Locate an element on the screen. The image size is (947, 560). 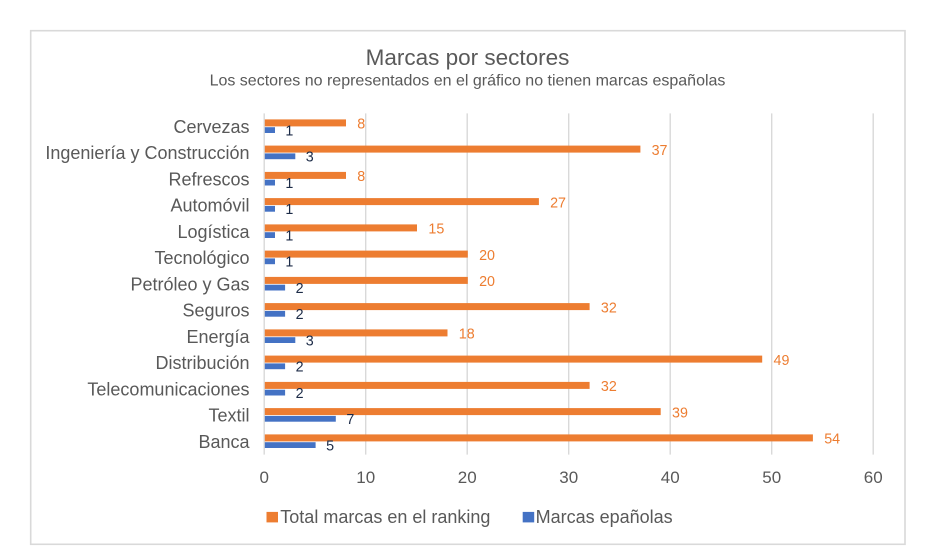
svg-text: Seguros is located at coordinates (215, 311).